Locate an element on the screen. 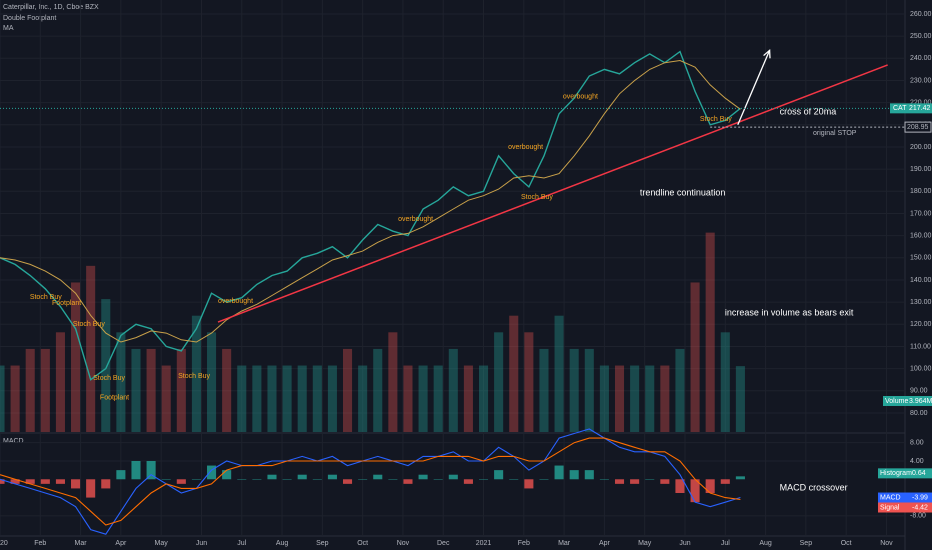 This screenshot has height=550, width=932. volume-tag-name: Volume is located at coordinates (896, 401).